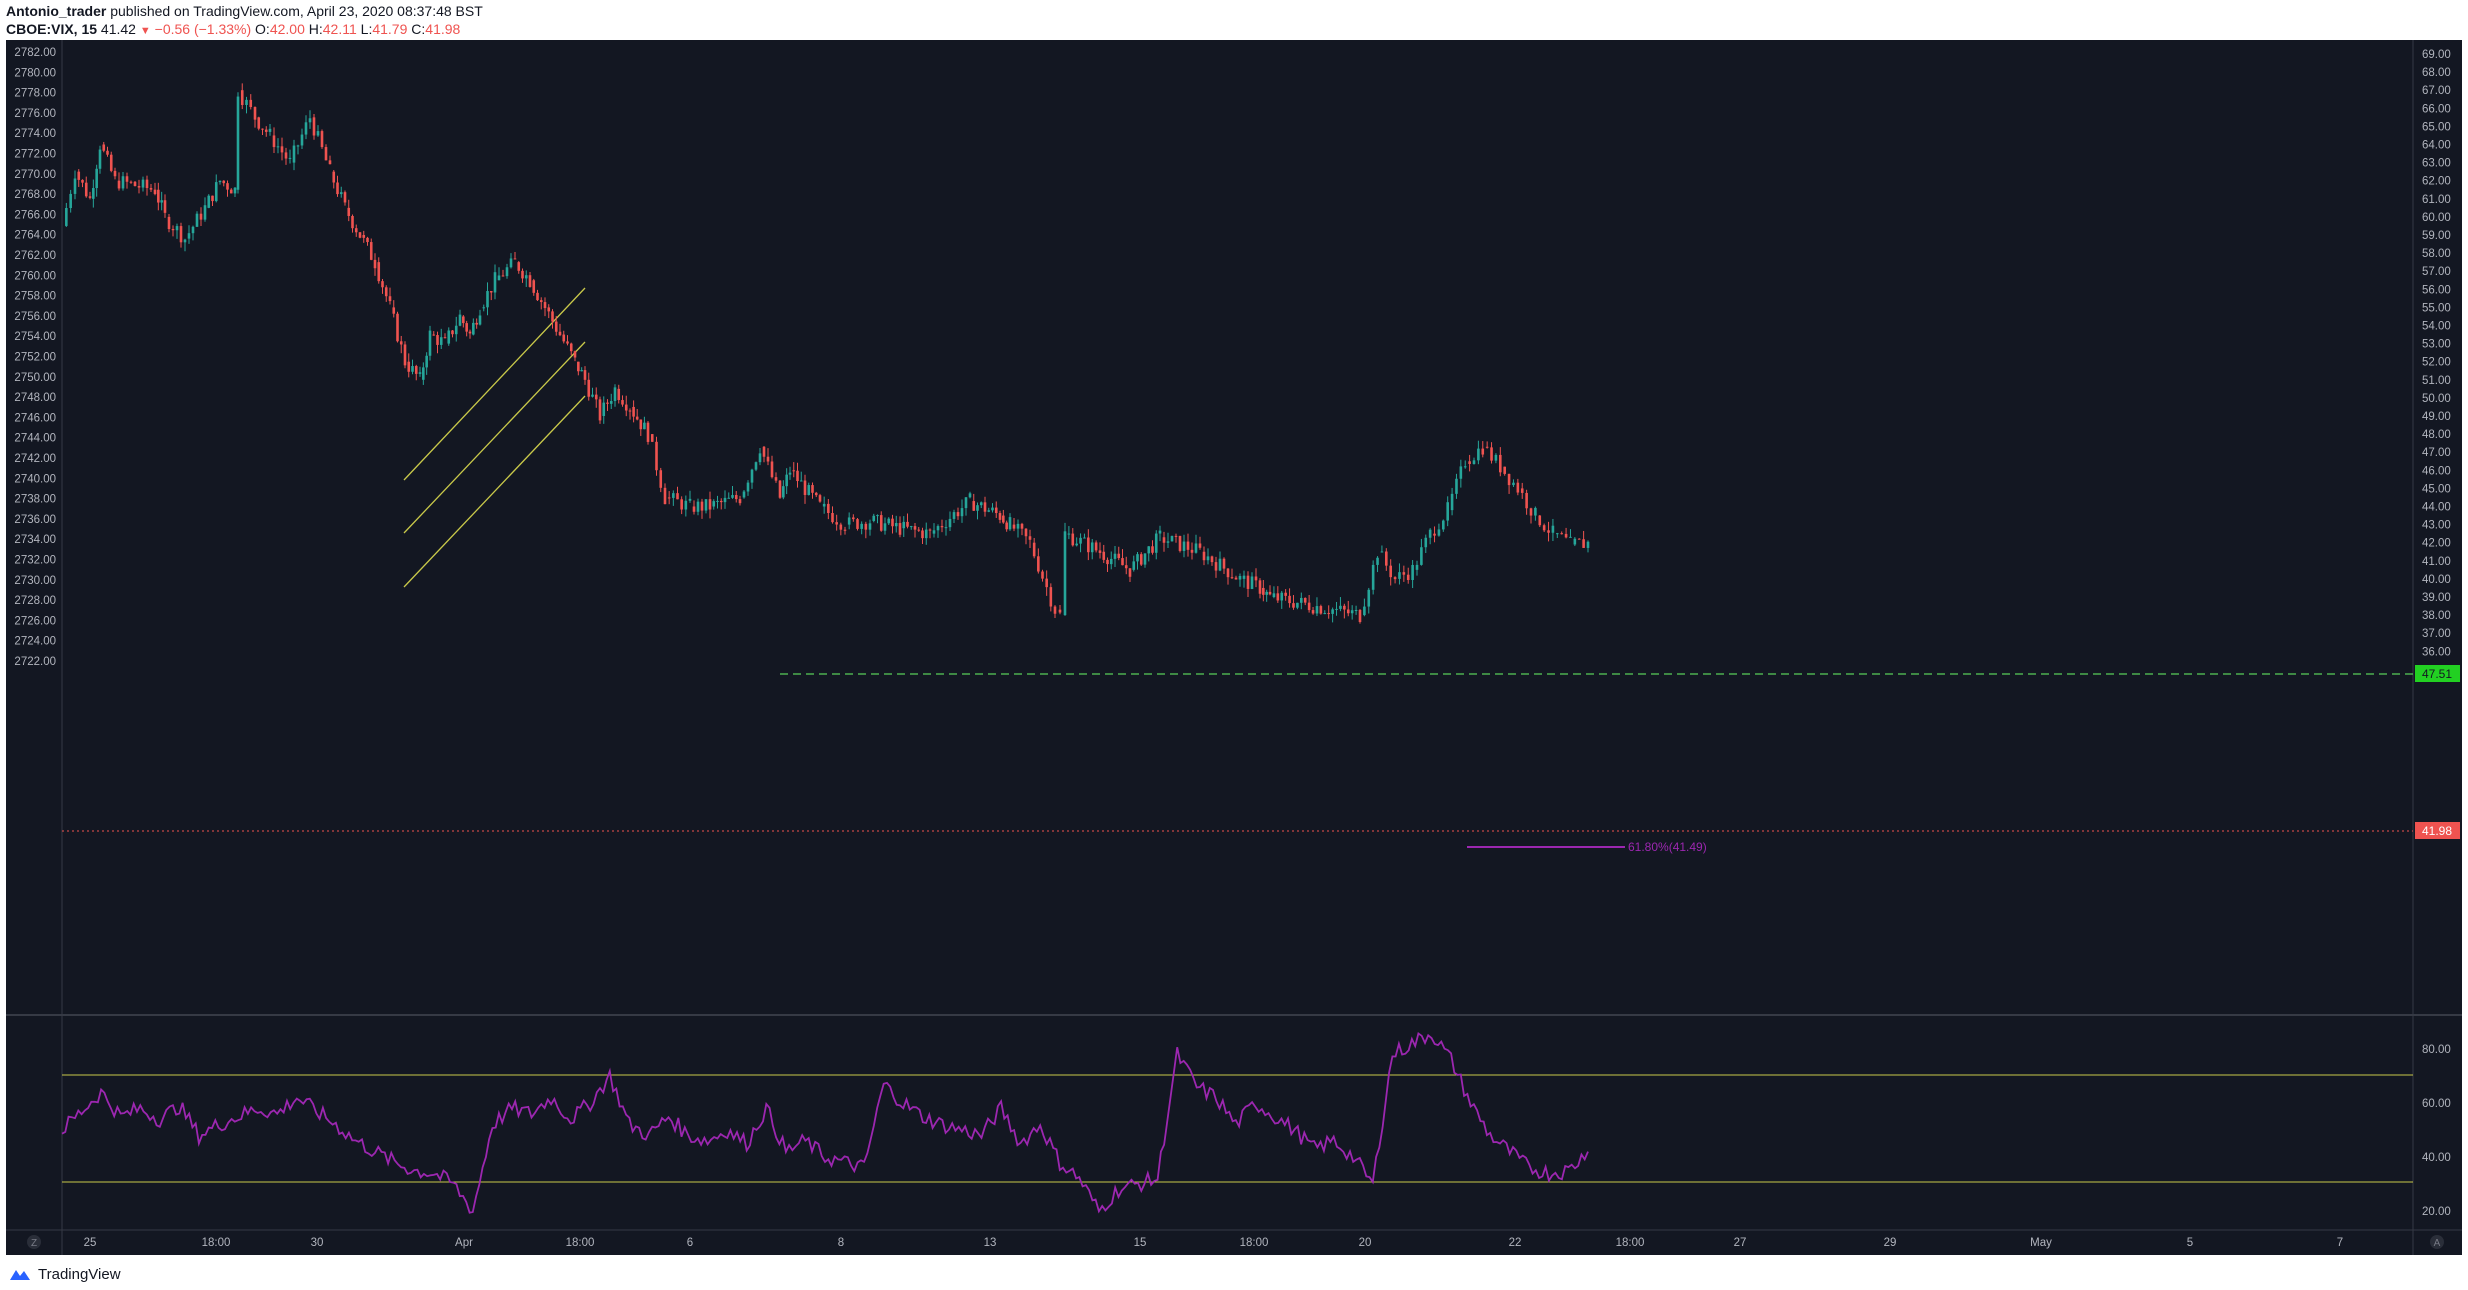 The image size is (2468, 1290). I want to click on auto-scale-button: A, so click(2437, 1242).